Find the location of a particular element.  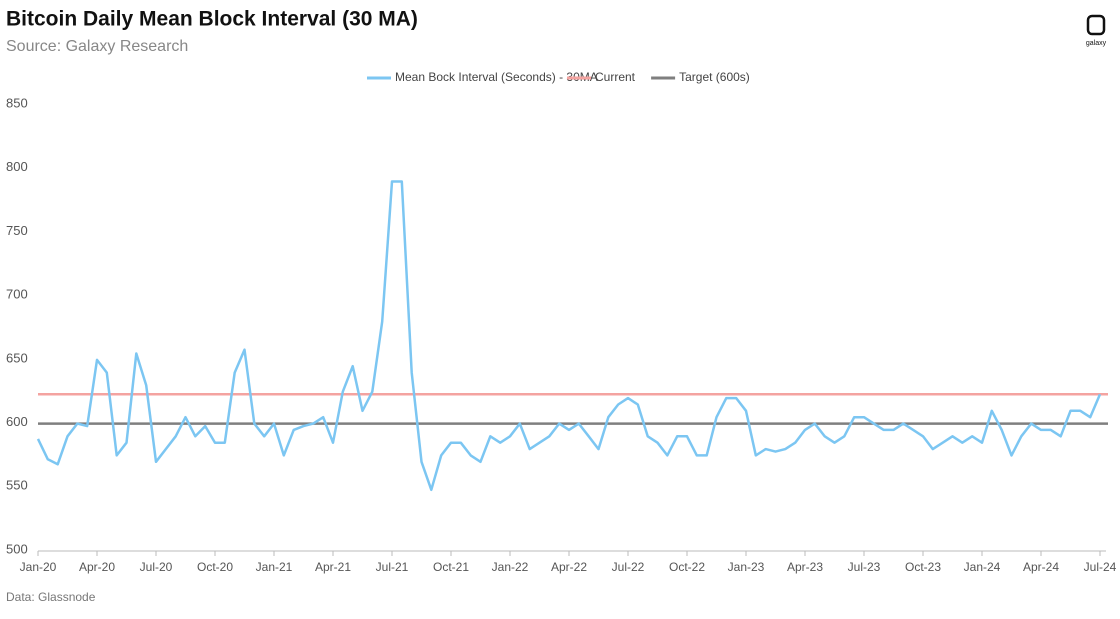

x-tick-label: Oct-20 is located at coordinates (215, 567).